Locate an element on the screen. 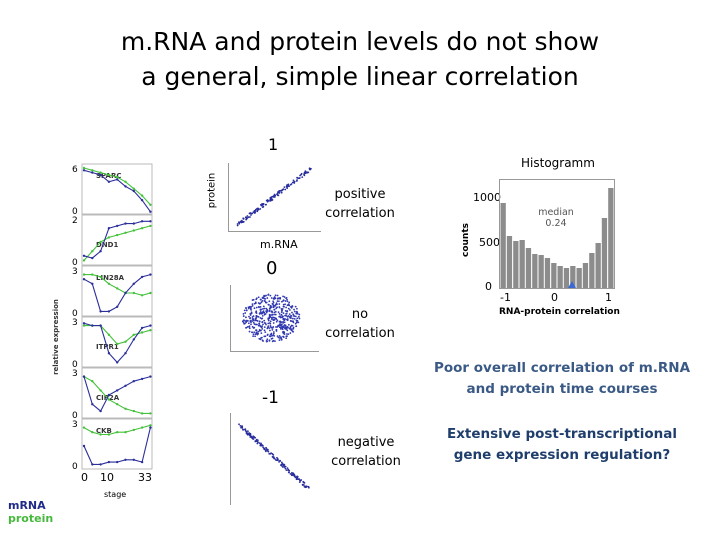 The width and height of the screenshot is (720, 540). counts-label: counts is located at coordinates (466, 240).